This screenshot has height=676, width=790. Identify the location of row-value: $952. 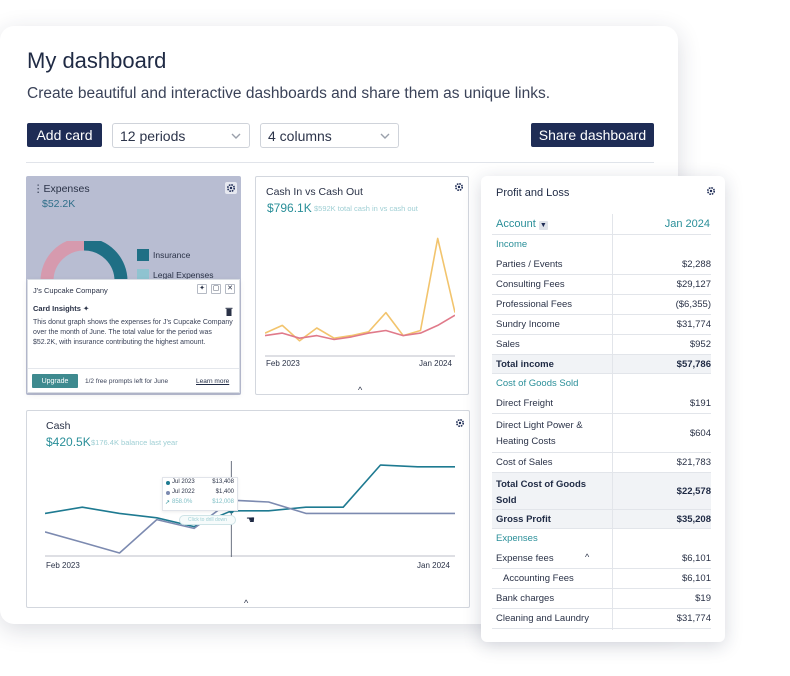
(700, 344).